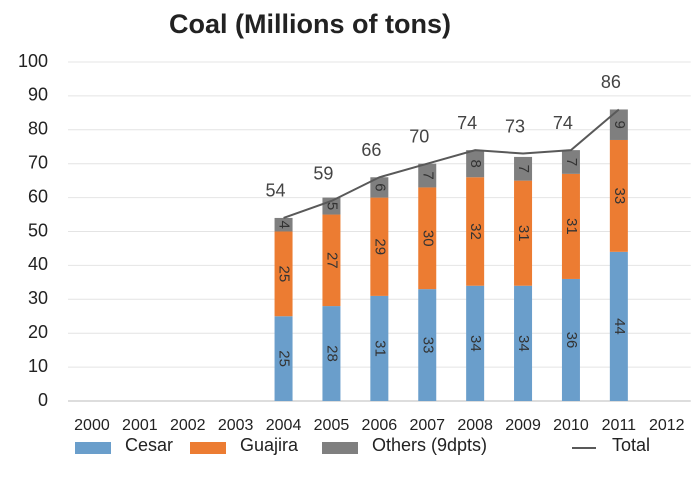 This screenshot has width=693, height=489. I want to click on y-tick-label: 20, so click(38, 332).